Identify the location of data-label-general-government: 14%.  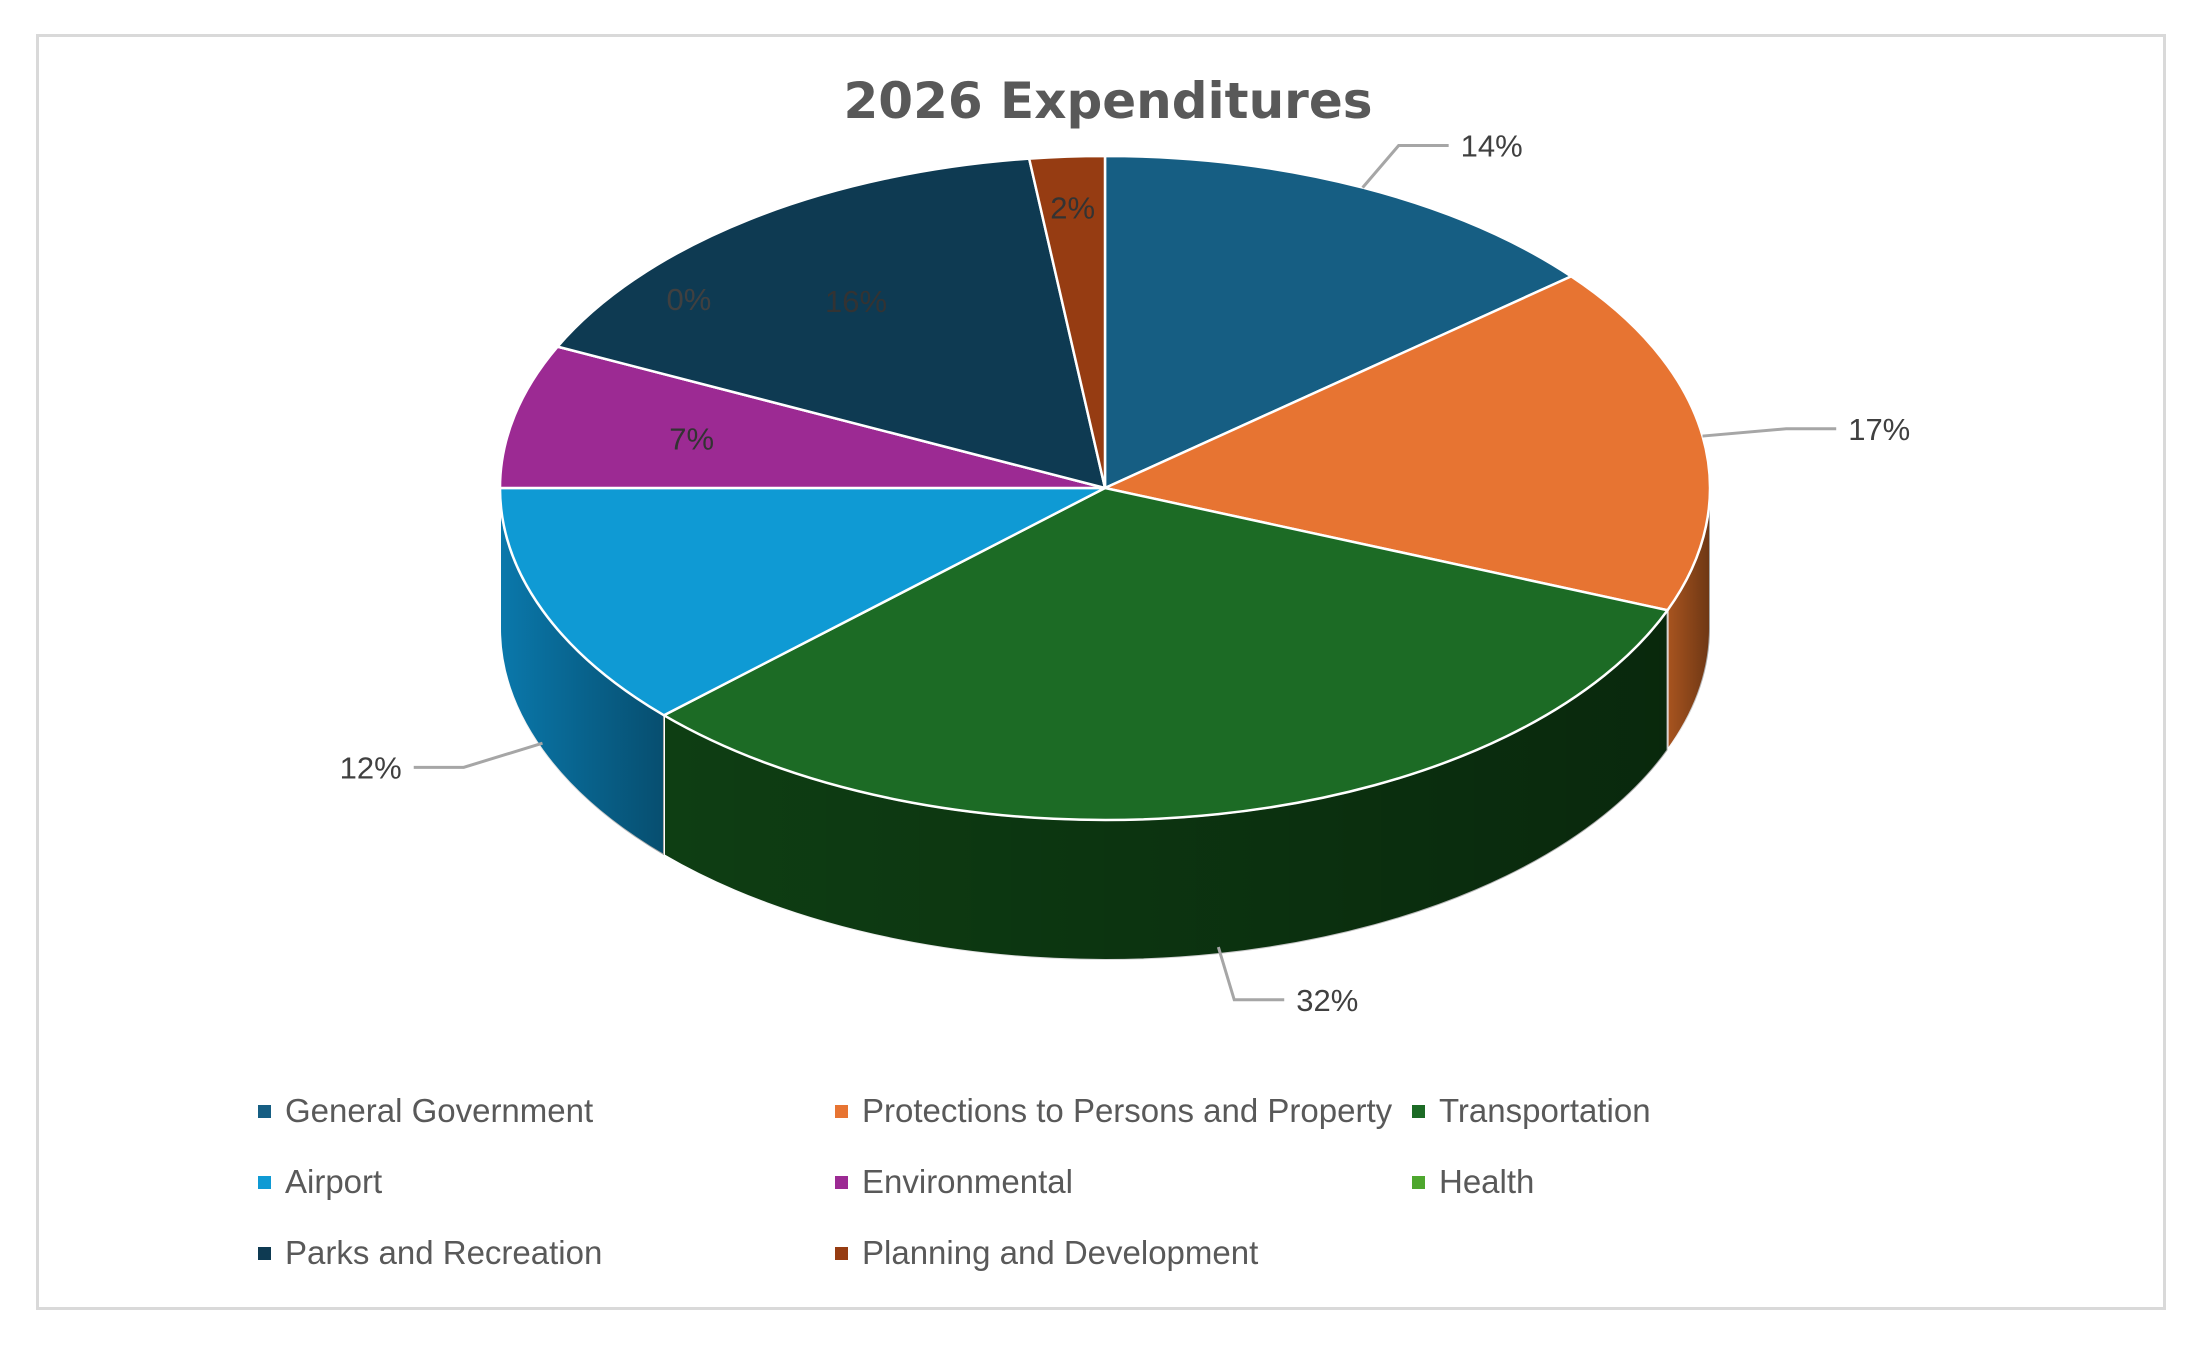
(1492, 146).